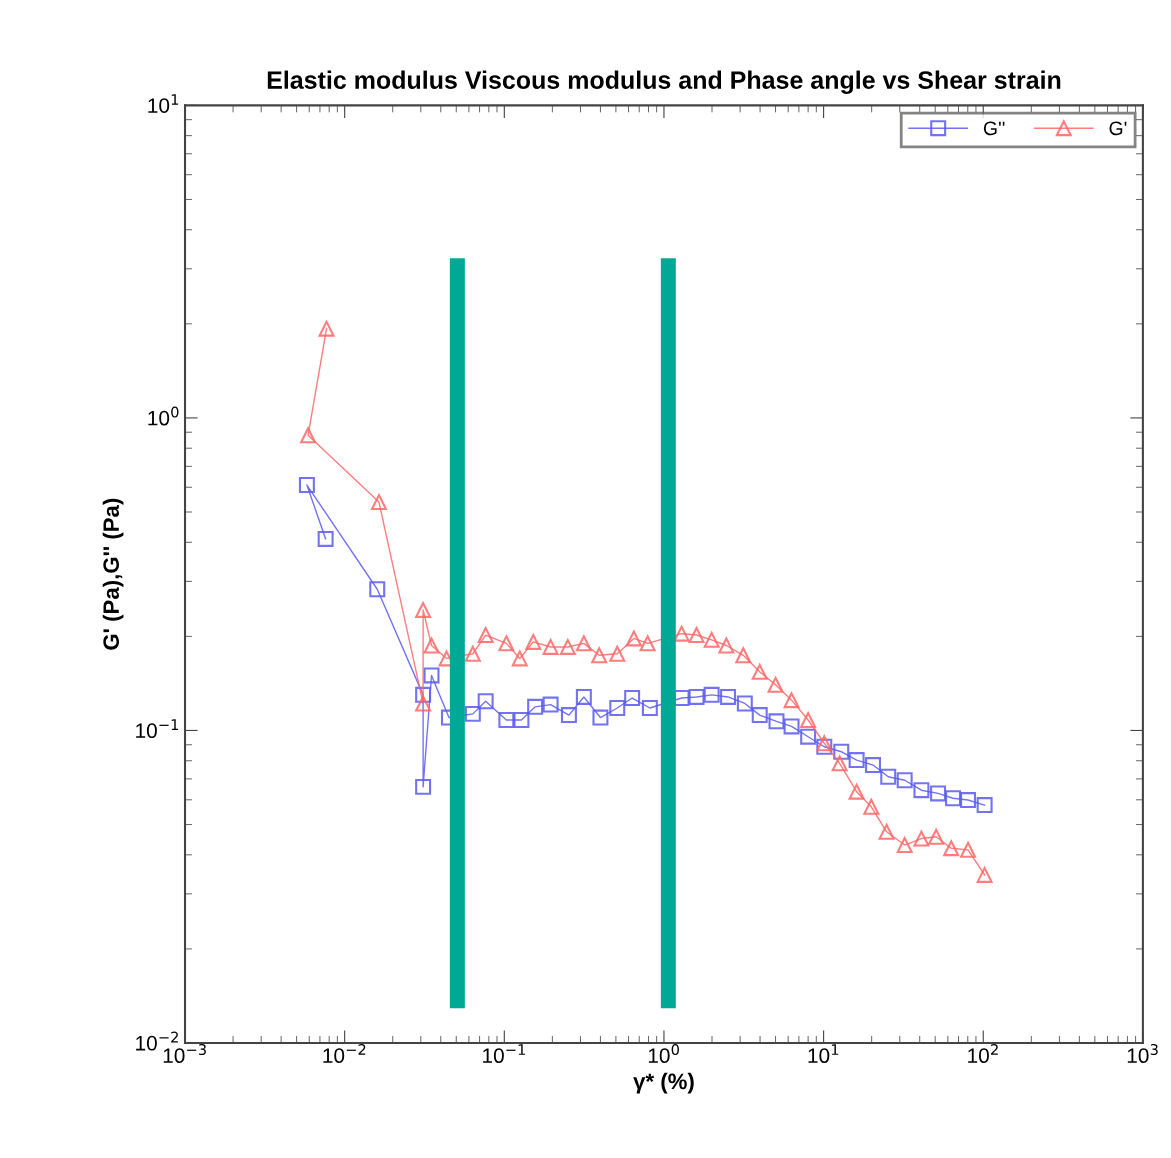  I want to click on x-axis-title: γ* (%), so click(663, 1083).